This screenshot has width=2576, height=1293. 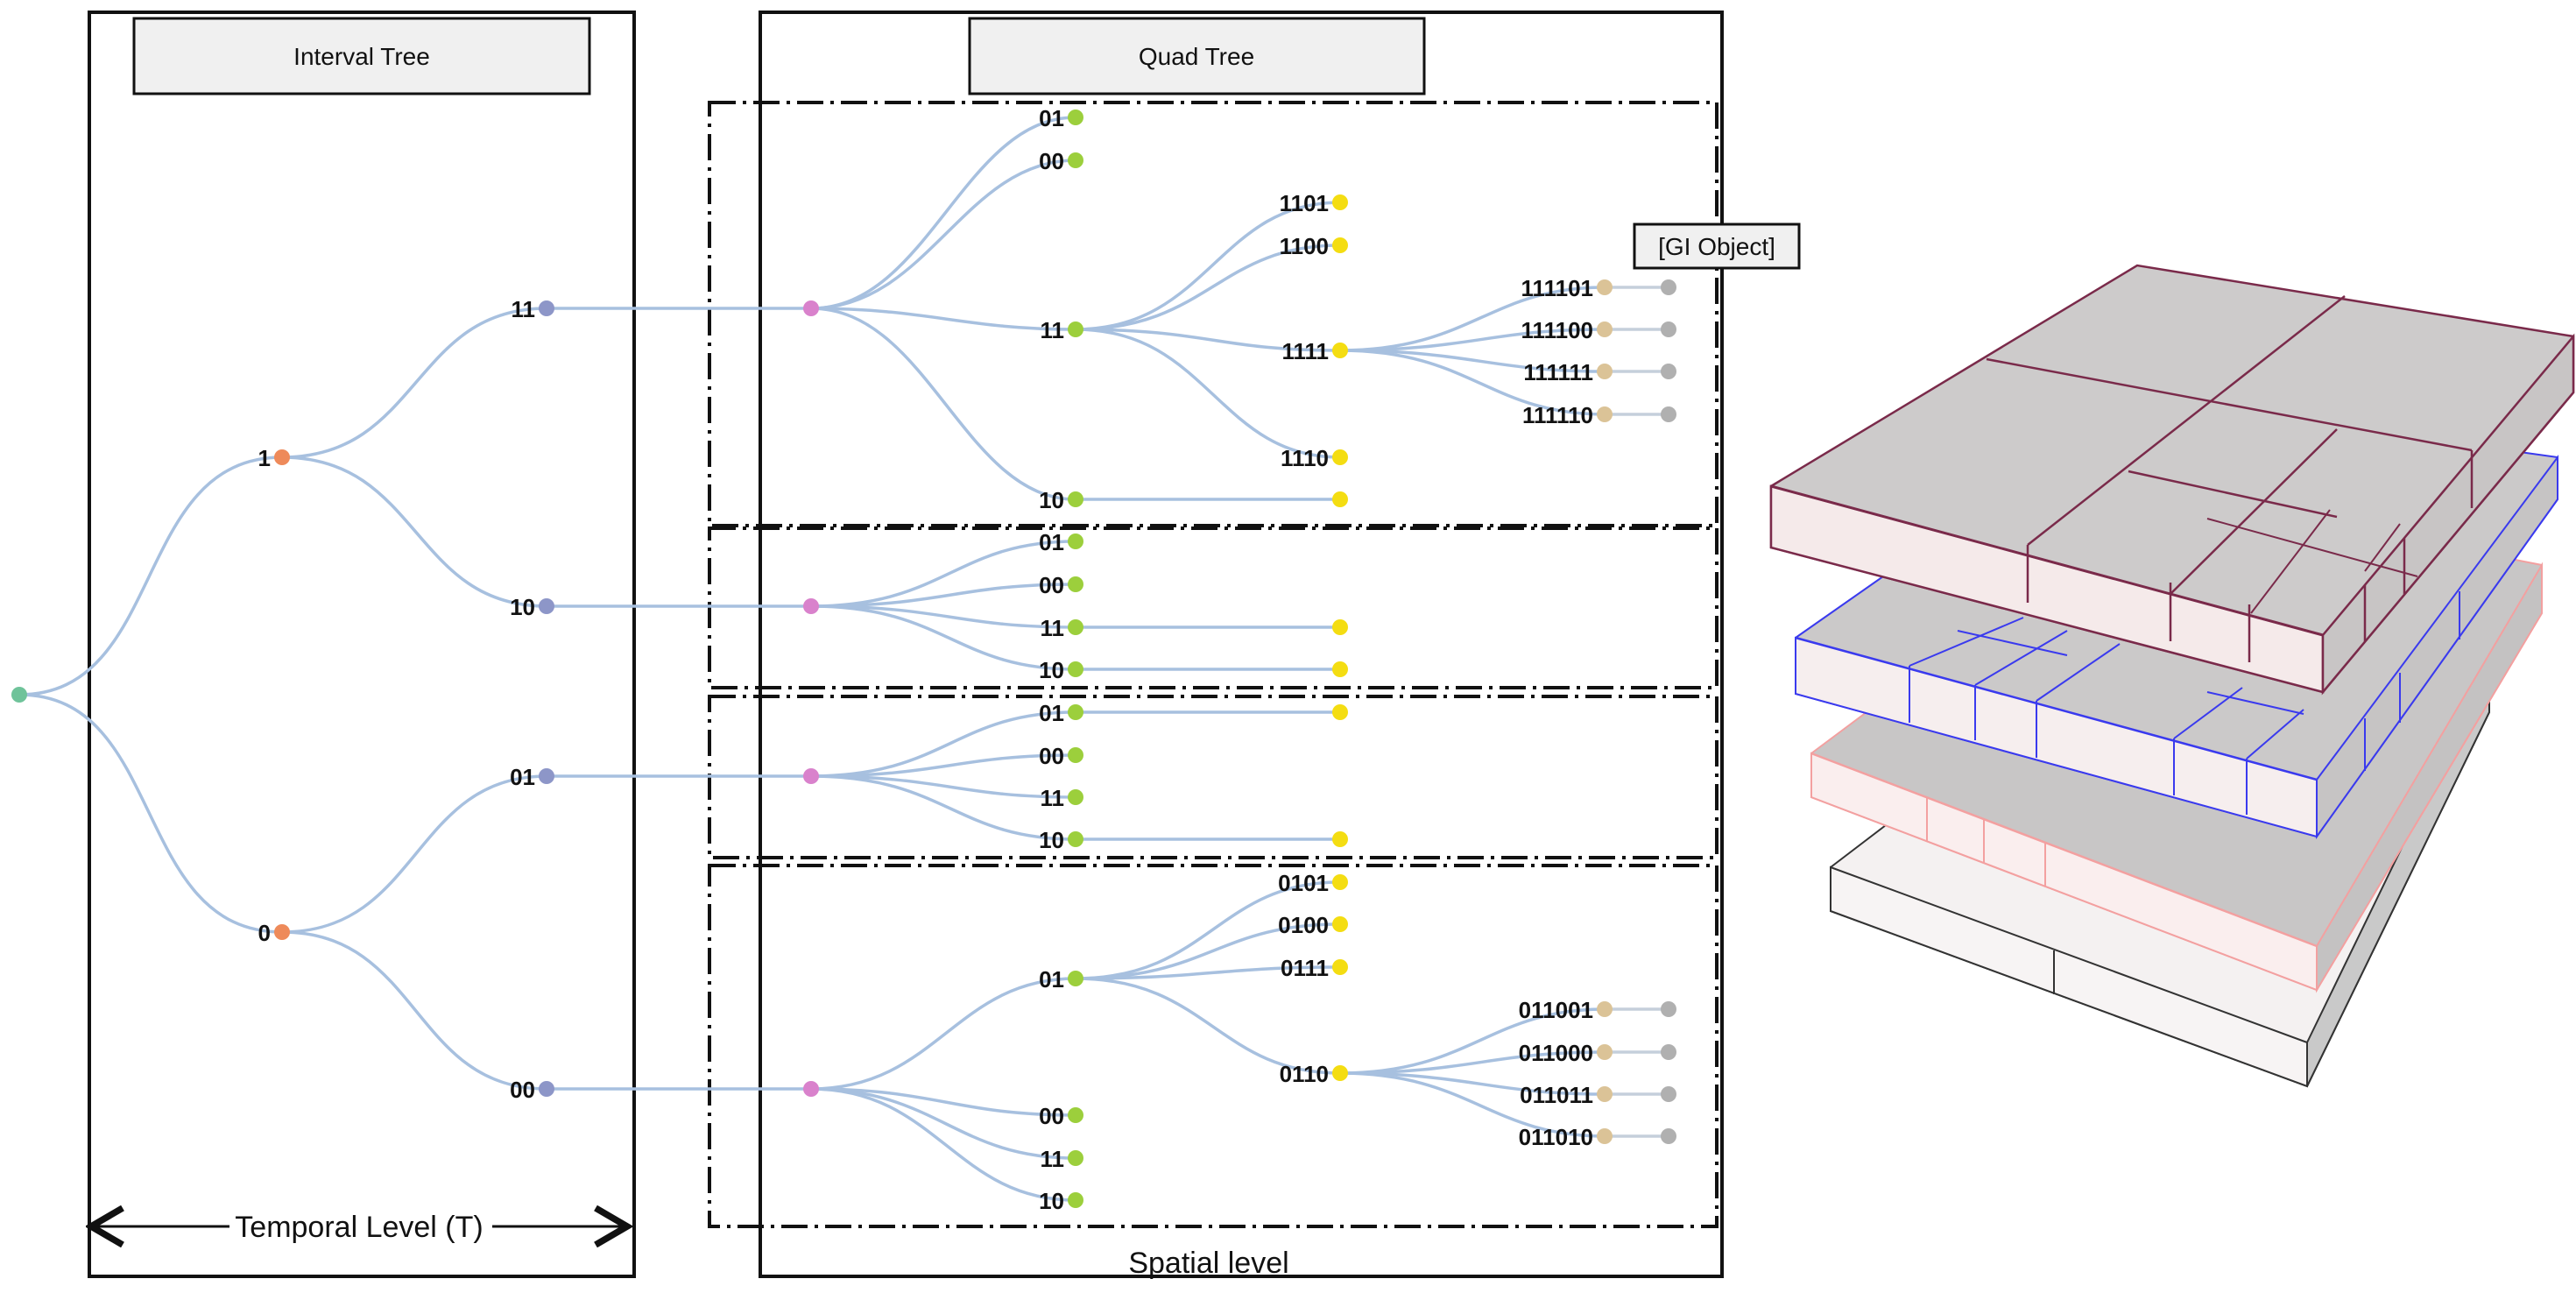 I want to click on node-label: 0100, so click(x=1303, y=925).